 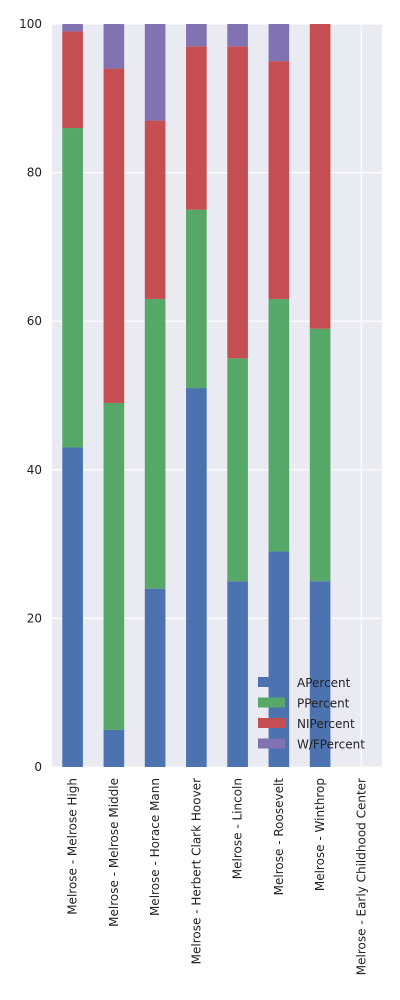 I want to click on x-tick-label: Melrose - Melrose Middle, so click(x=114, y=852).